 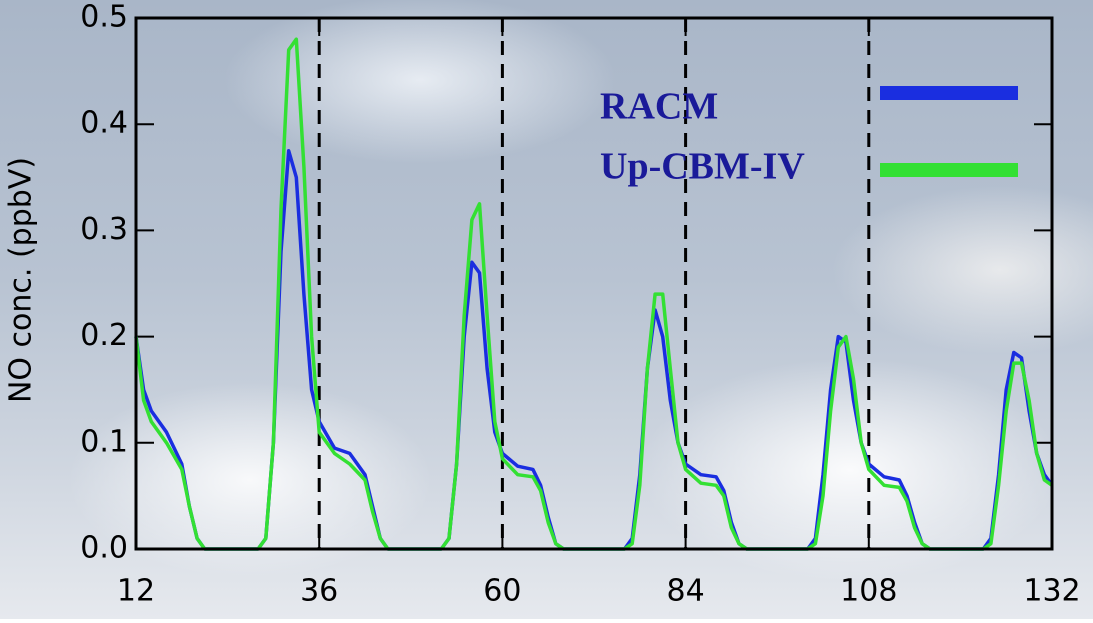 I want to click on x-tick-label: 12, so click(x=136, y=591).